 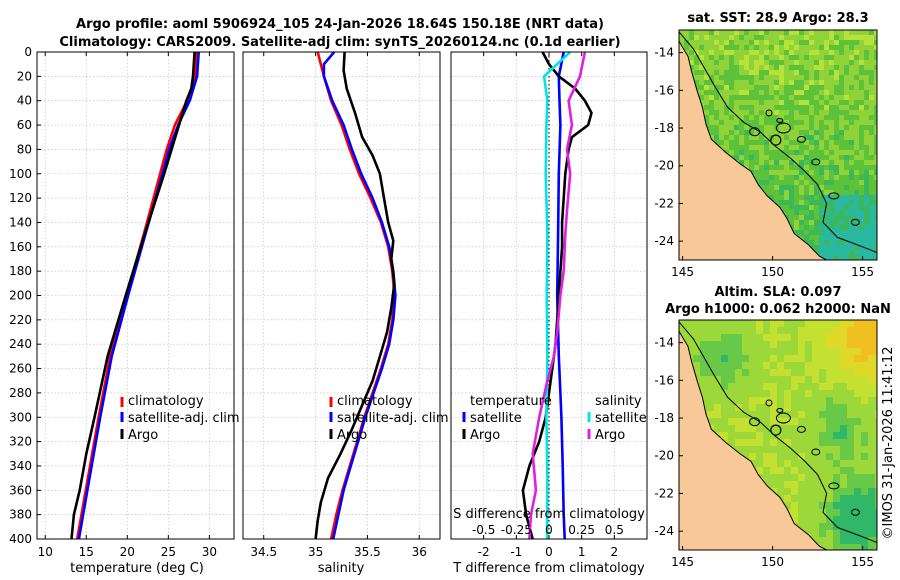 I want to click on lon-tick-label: 155, so click(x=862, y=272).